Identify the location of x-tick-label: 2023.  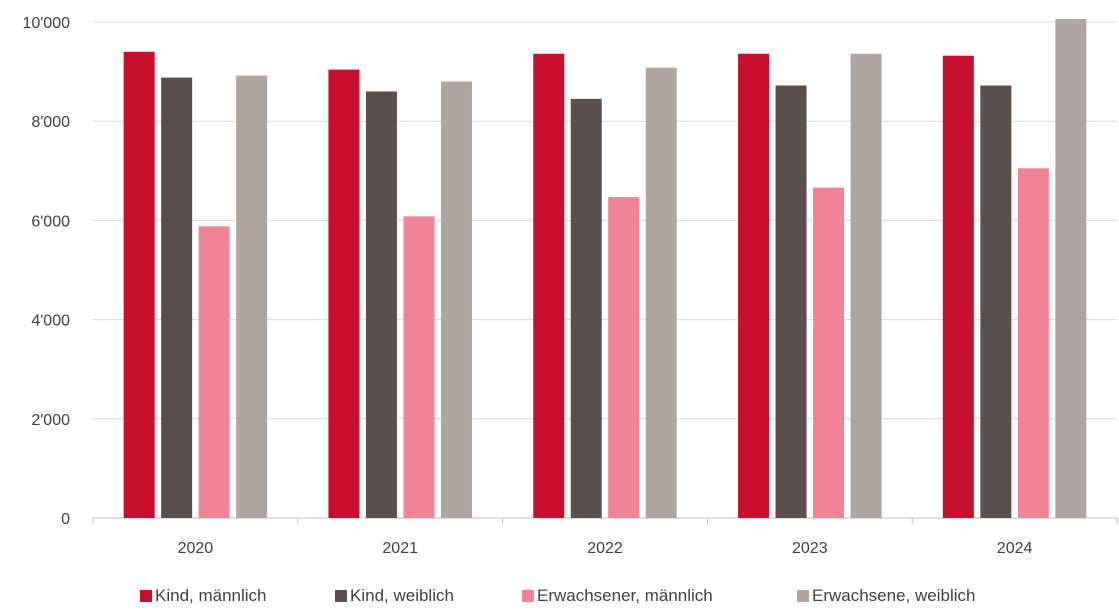
(810, 548).